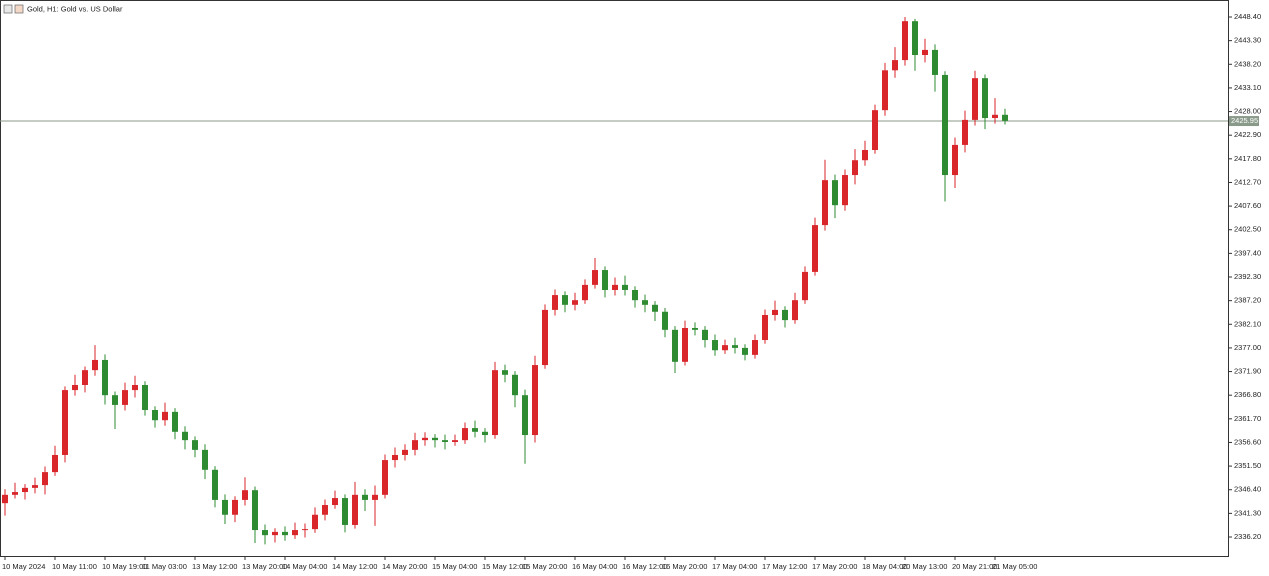  What do you see at coordinates (1247, 229) in the screenshot?
I see `y-tick-label: 2402.50` at bounding box center [1247, 229].